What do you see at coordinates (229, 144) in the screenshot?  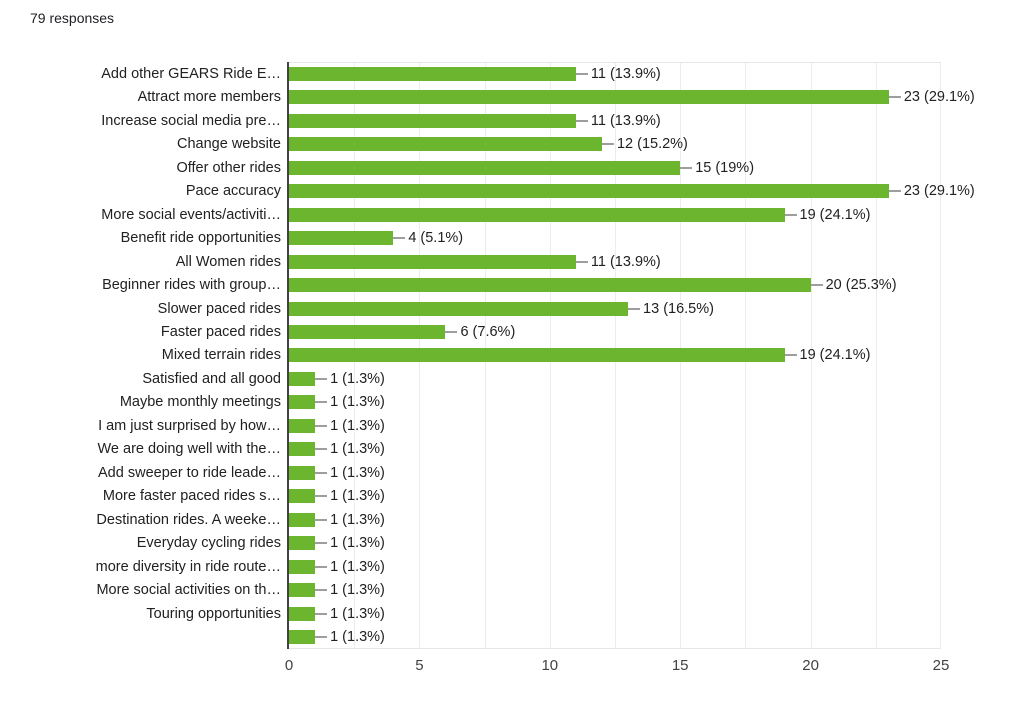 I see `category-label: Change website` at bounding box center [229, 144].